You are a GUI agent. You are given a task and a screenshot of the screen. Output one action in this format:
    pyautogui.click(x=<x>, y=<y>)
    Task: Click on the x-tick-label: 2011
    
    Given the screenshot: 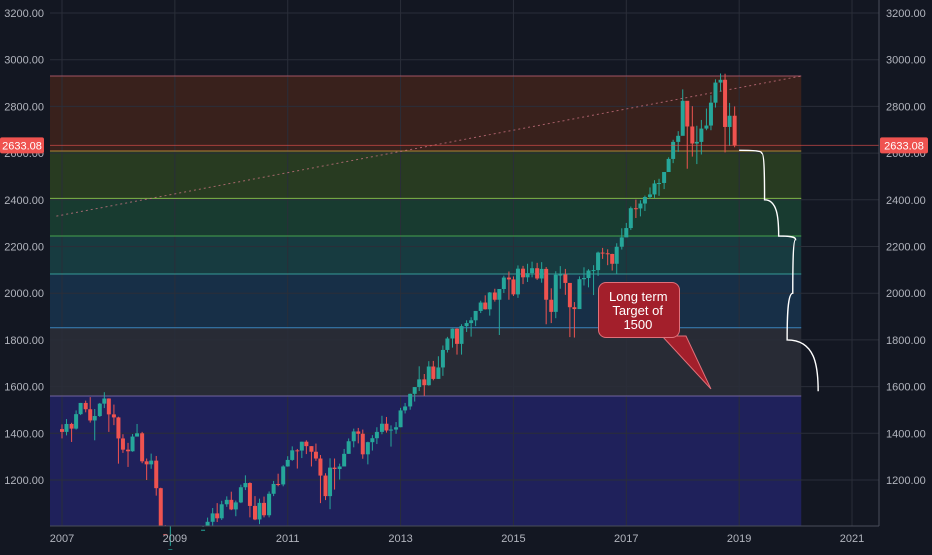 What is the action you would take?
    pyautogui.click(x=288, y=539)
    